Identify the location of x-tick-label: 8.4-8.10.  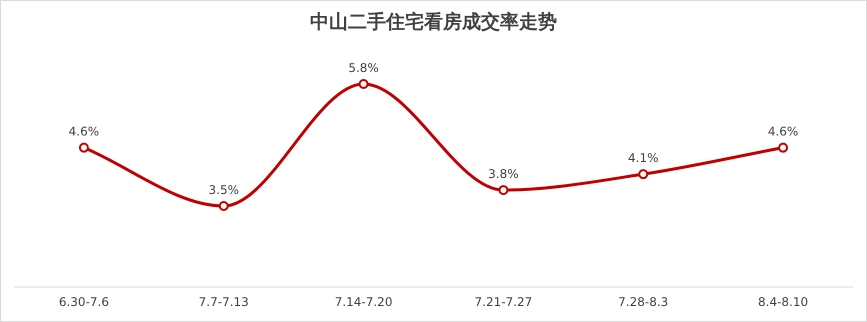
(783, 302).